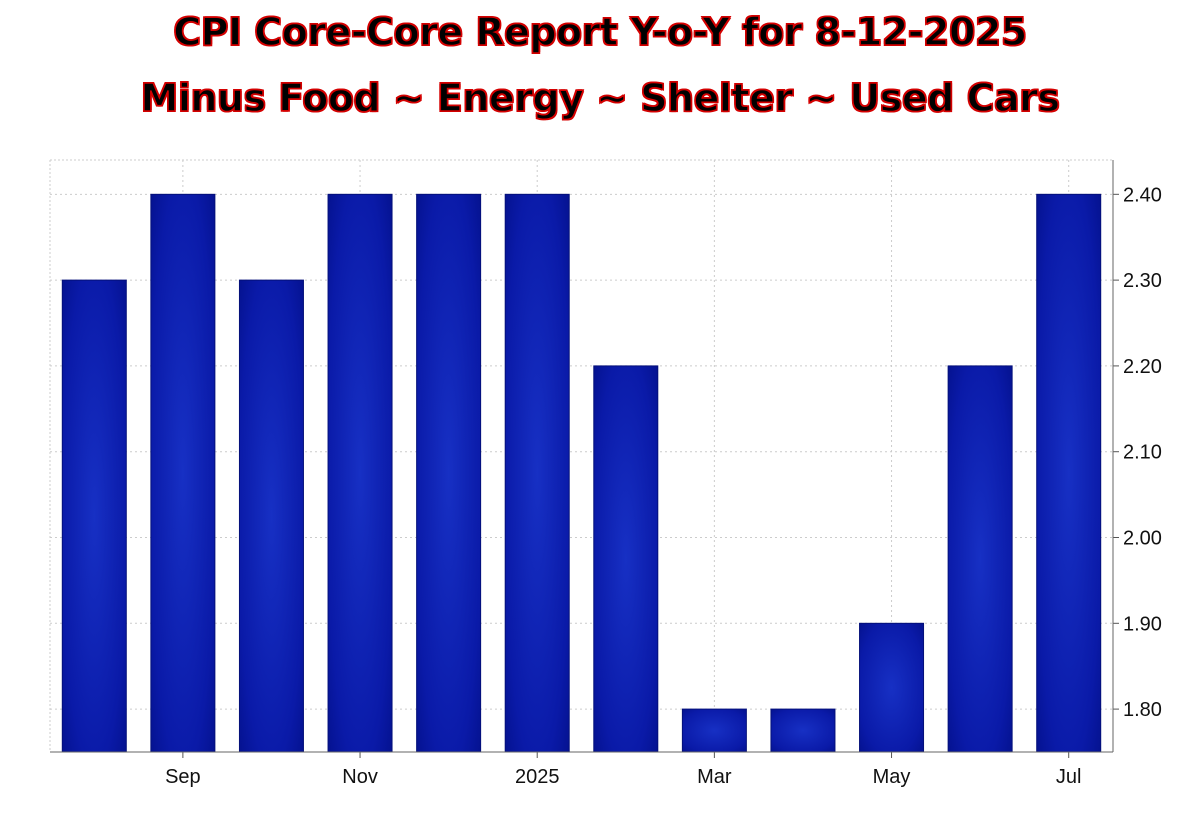  What do you see at coordinates (1142, 539) in the screenshot?
I see `y-tick-label: 2.00` at bounding box center [1142, 539].